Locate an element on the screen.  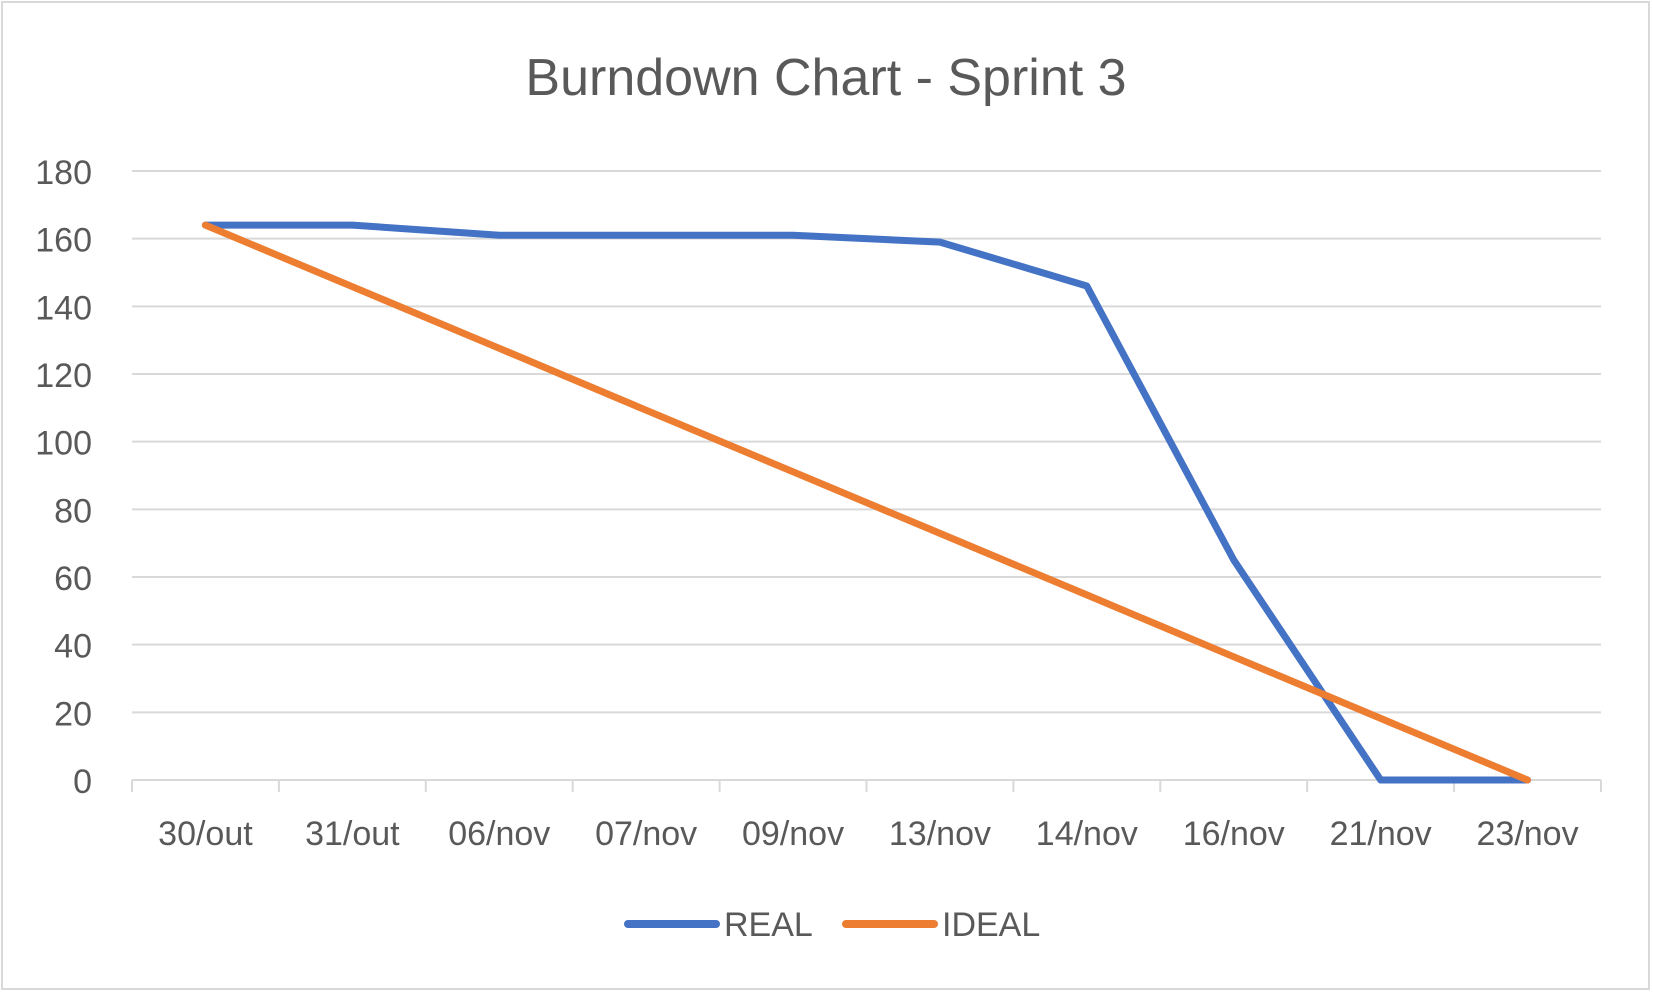
chart-title: Burndown Chart - Sprint 3 is located at coordinates (825, 78).